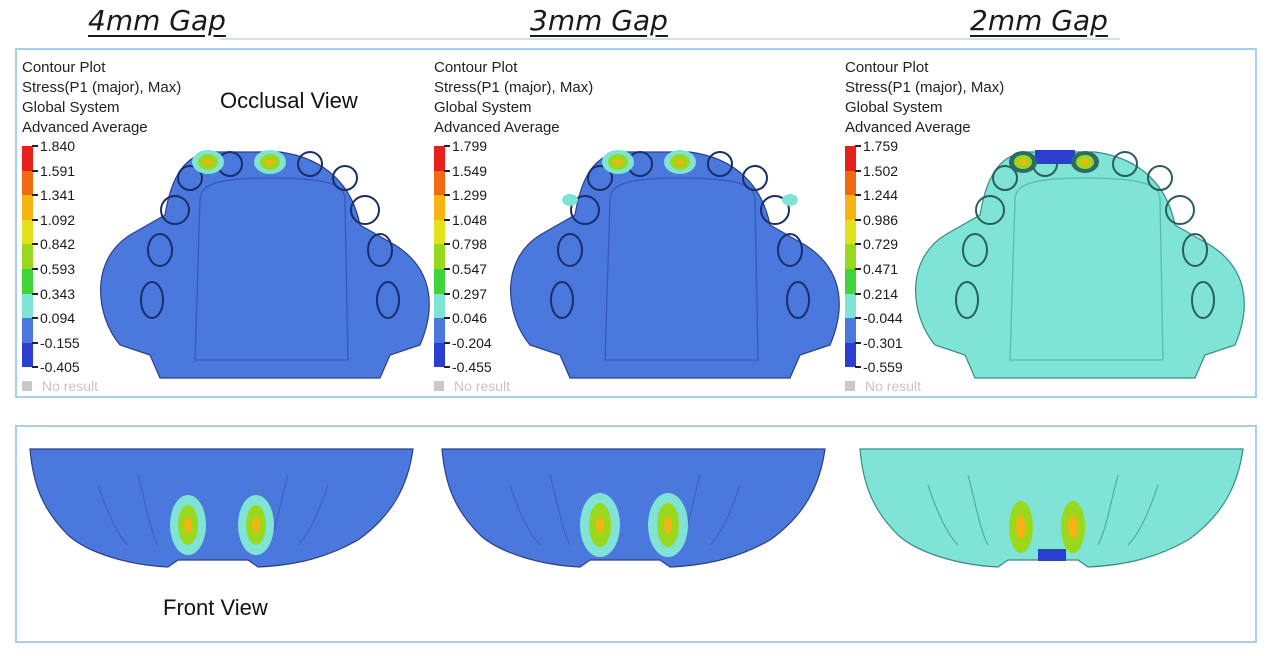  Describe the element at coordinates (633, 508) in the screenshot. I see `front-model-3mm` at that location.